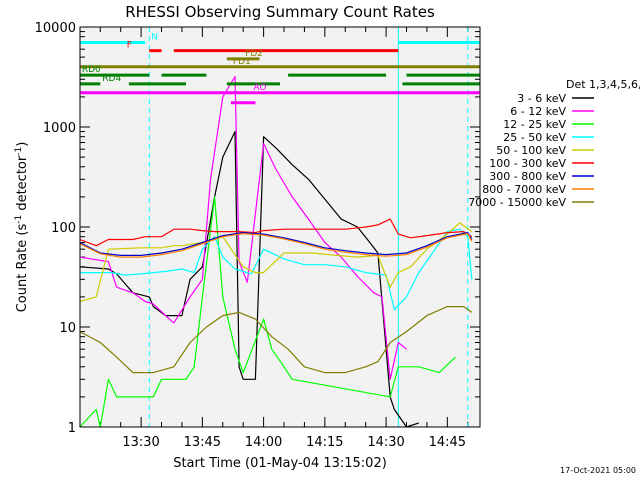 The width and height of the screenshot is (640, 480). Describe the element at coordinates (254, 54) in the screenshot. I see `state-bar-label: FD2` at that location.